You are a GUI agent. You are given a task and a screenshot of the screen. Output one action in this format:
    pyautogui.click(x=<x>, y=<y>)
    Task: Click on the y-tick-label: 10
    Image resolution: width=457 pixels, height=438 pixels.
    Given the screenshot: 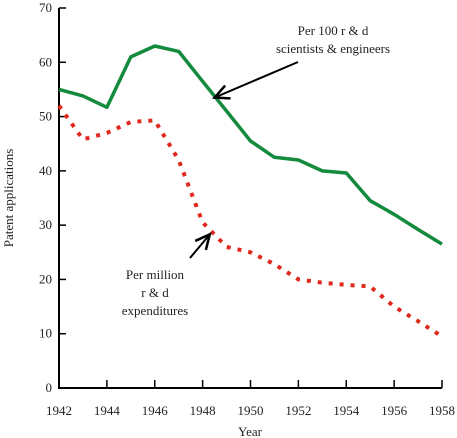 What is the action you would take?
    pyautogui.click(x=45, y=333)
    